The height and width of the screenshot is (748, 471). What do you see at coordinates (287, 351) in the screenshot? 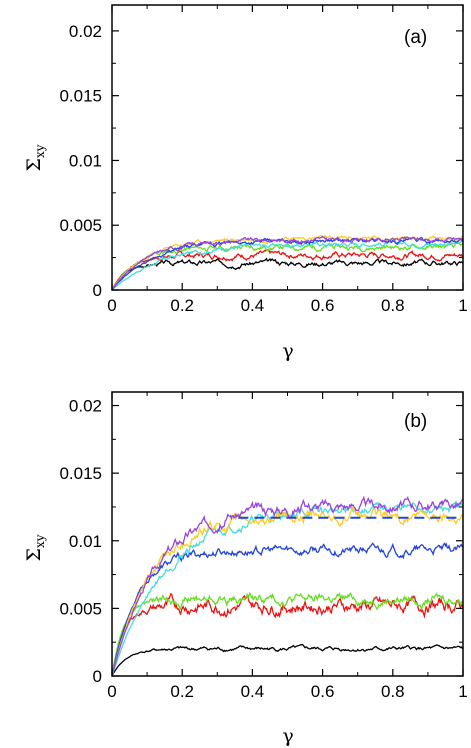
I see `panel-a-xlabel: γ` at bounding box center [287, 351].